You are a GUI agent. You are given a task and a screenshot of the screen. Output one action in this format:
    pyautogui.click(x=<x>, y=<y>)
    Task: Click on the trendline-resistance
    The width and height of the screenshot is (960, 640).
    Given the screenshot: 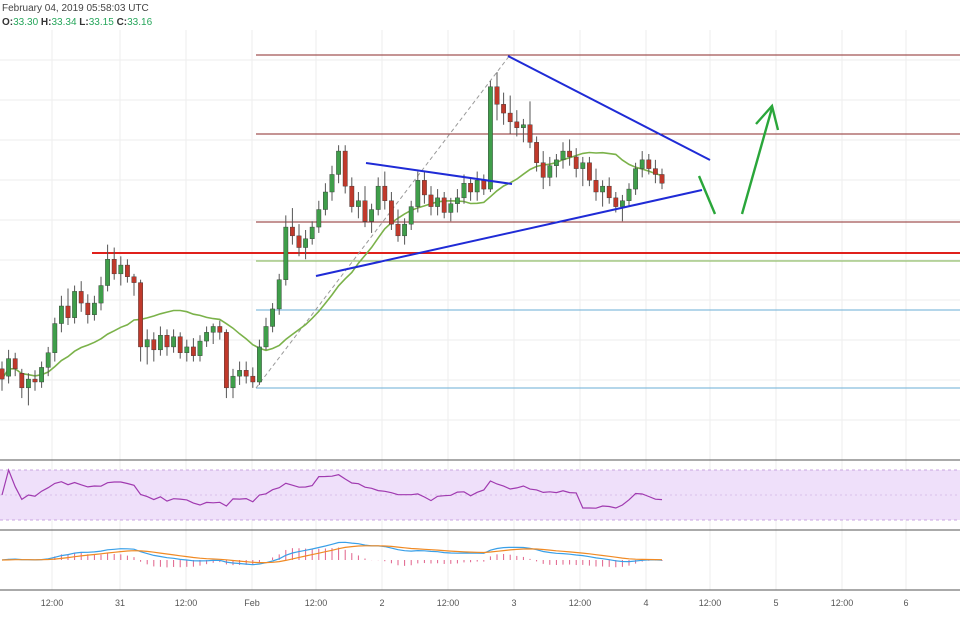 What is the action you would take?
    pyautogui.click(x=609, y=108)
    